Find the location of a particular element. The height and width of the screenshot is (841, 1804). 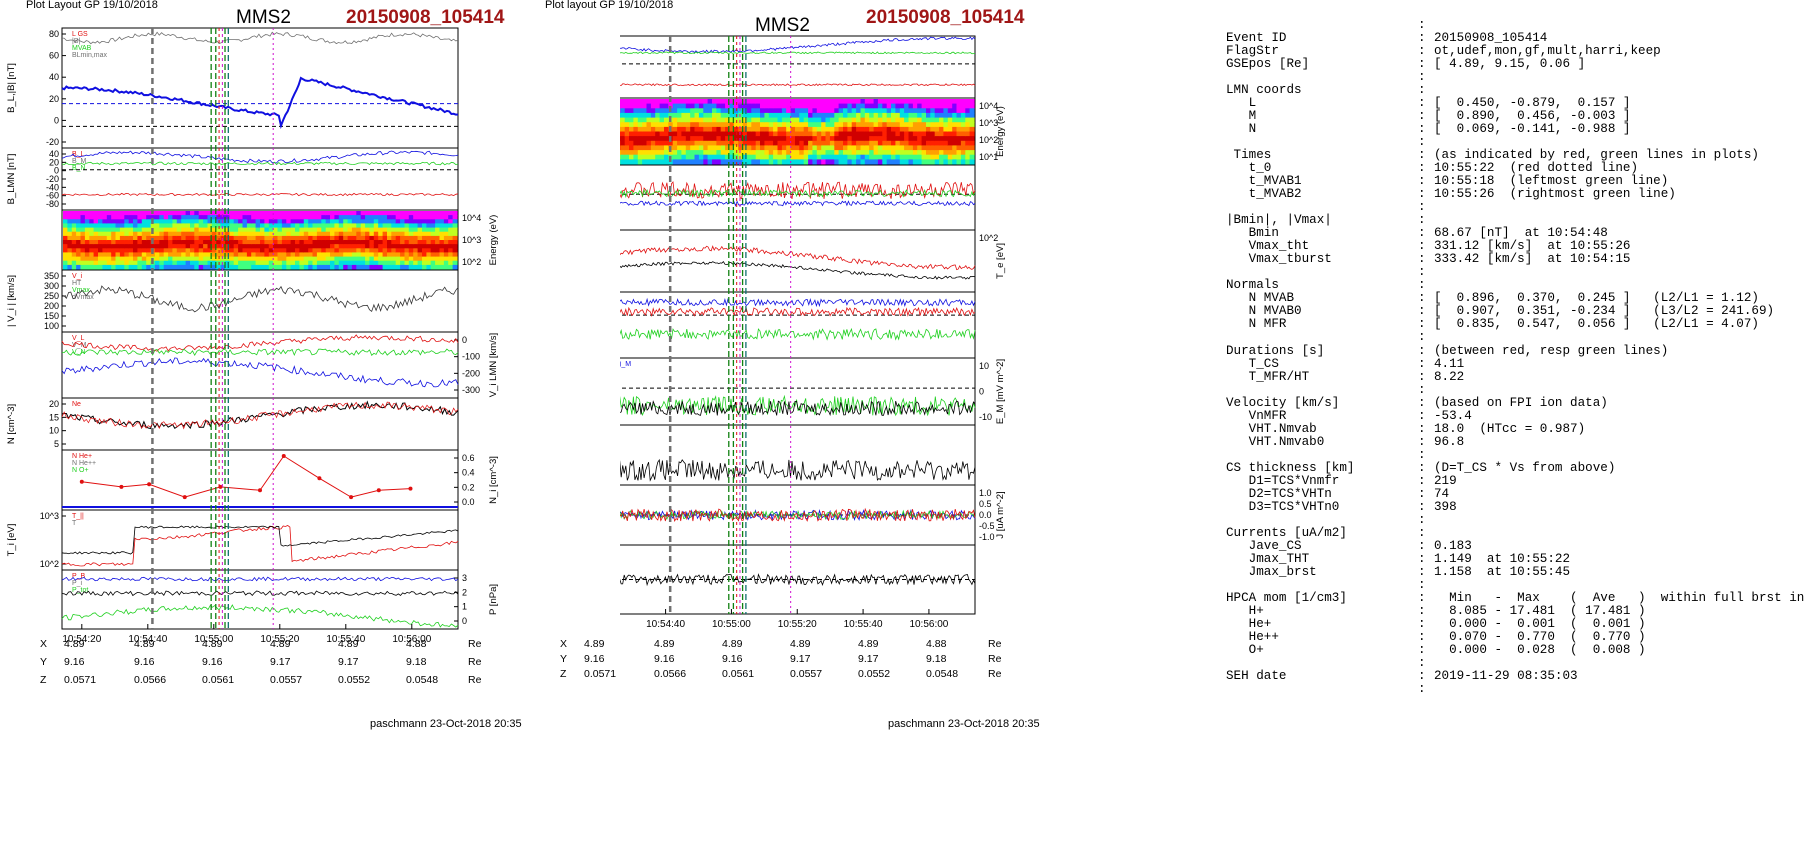

y-tick-label-right: 0 is located at coordinates (981, 392).